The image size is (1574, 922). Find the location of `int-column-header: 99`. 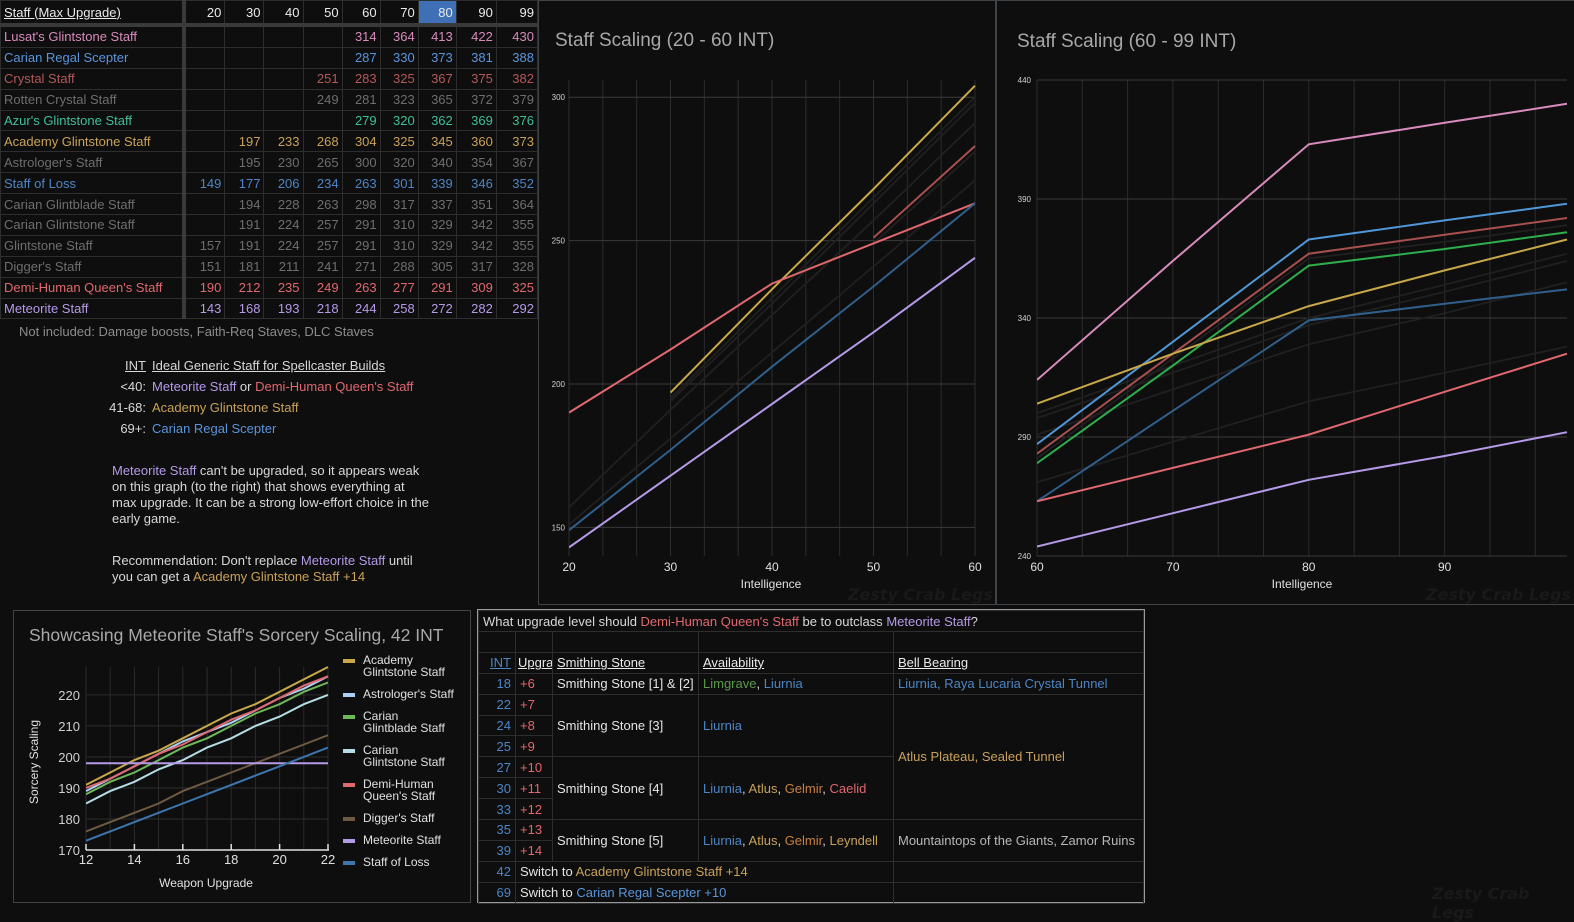

int-column-header: 99 is located at coordinates (516, 13).